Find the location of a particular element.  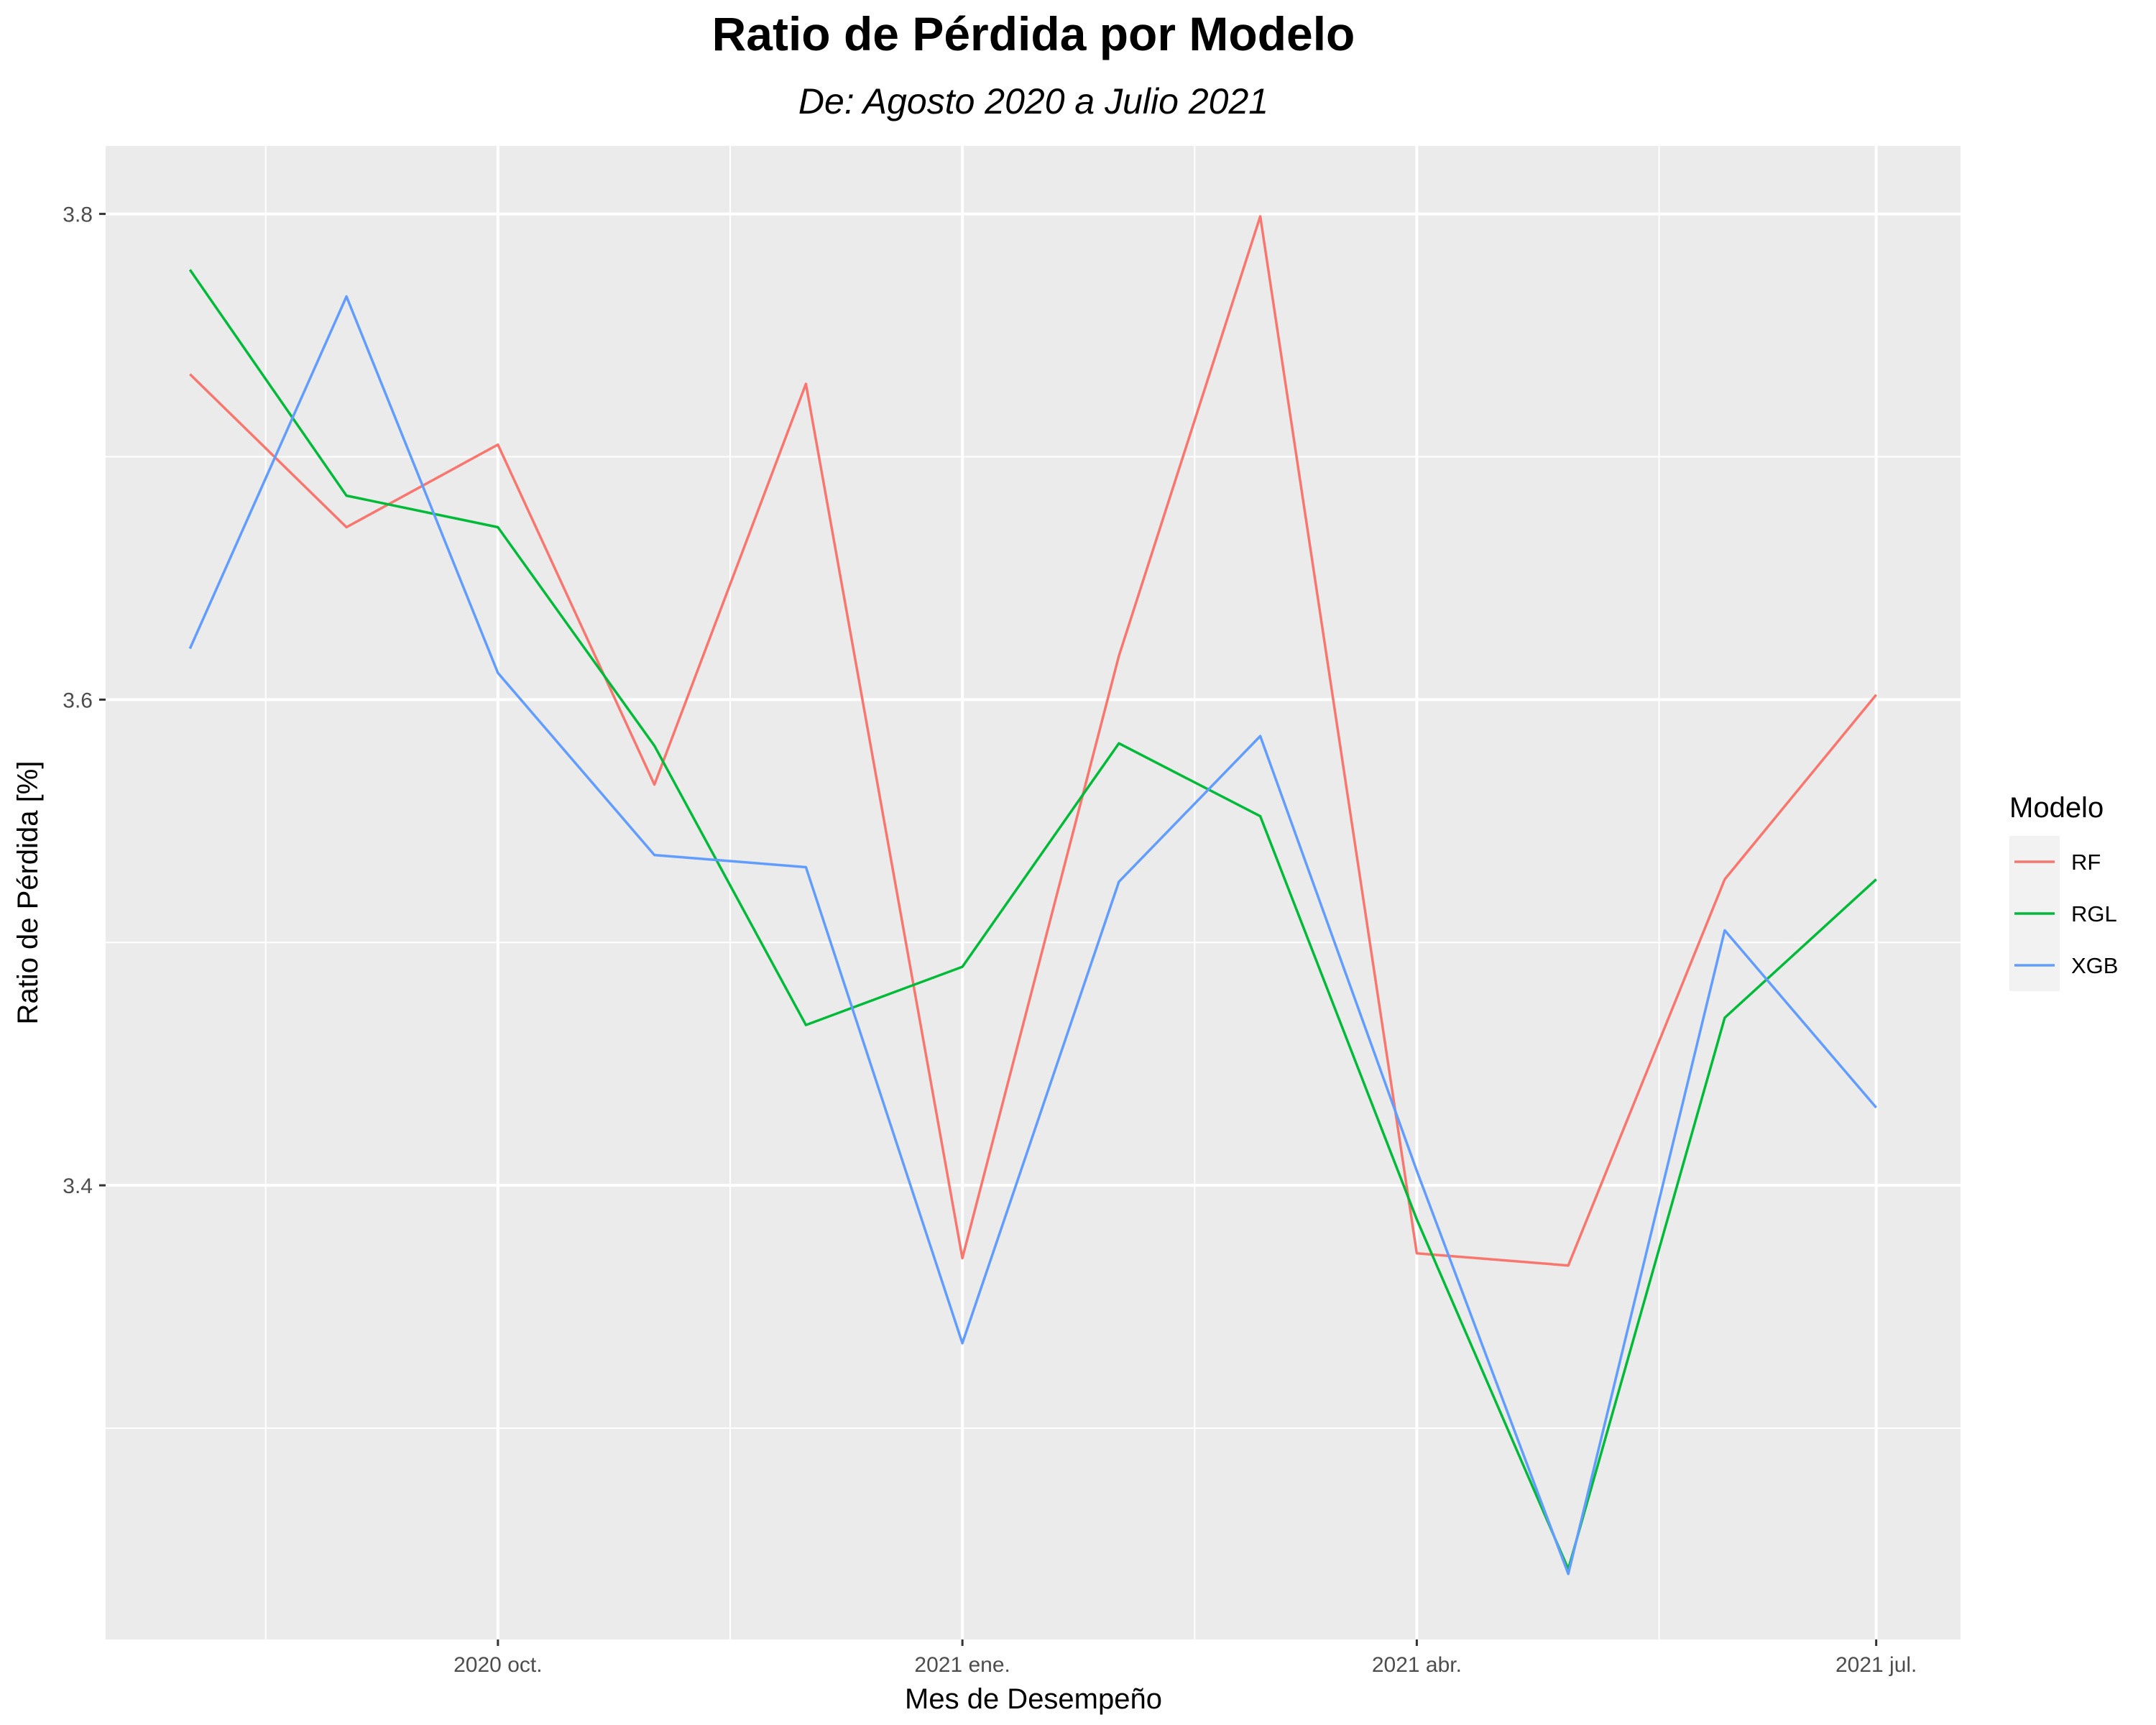

legend-label-rf: RF is located at coordinates (2086, 862).